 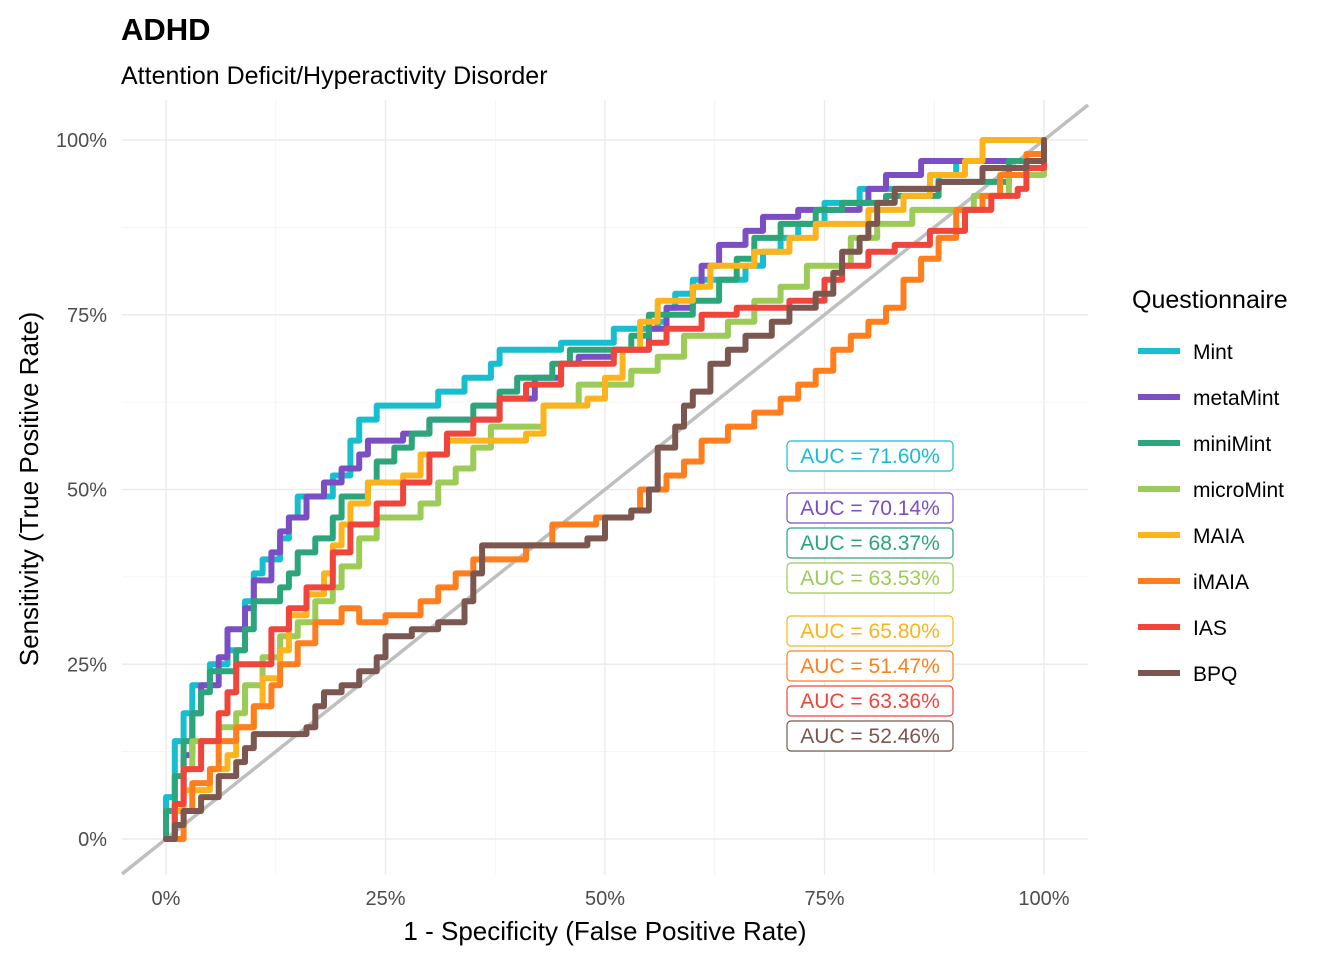 I want to click on legend-item-micromint: microMint, so click(x=1211, y=490).